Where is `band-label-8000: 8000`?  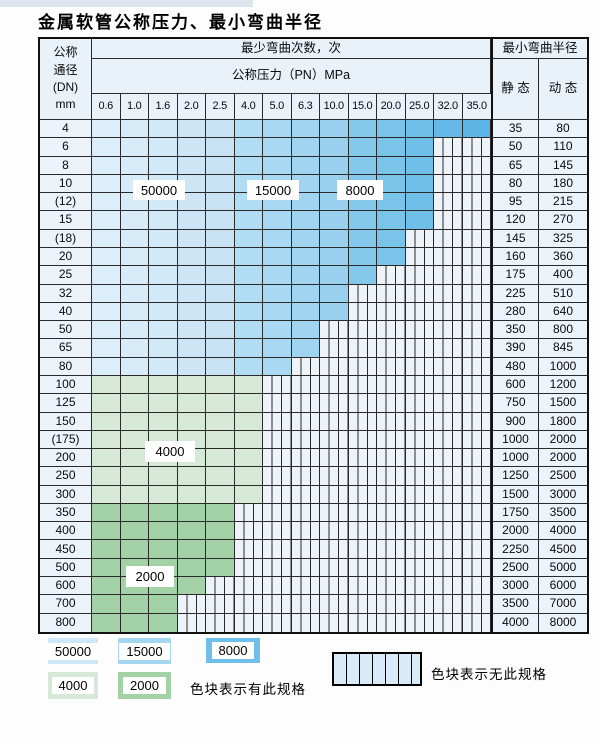
band-label-8000: 8000 is located at coordinates (360, 190).